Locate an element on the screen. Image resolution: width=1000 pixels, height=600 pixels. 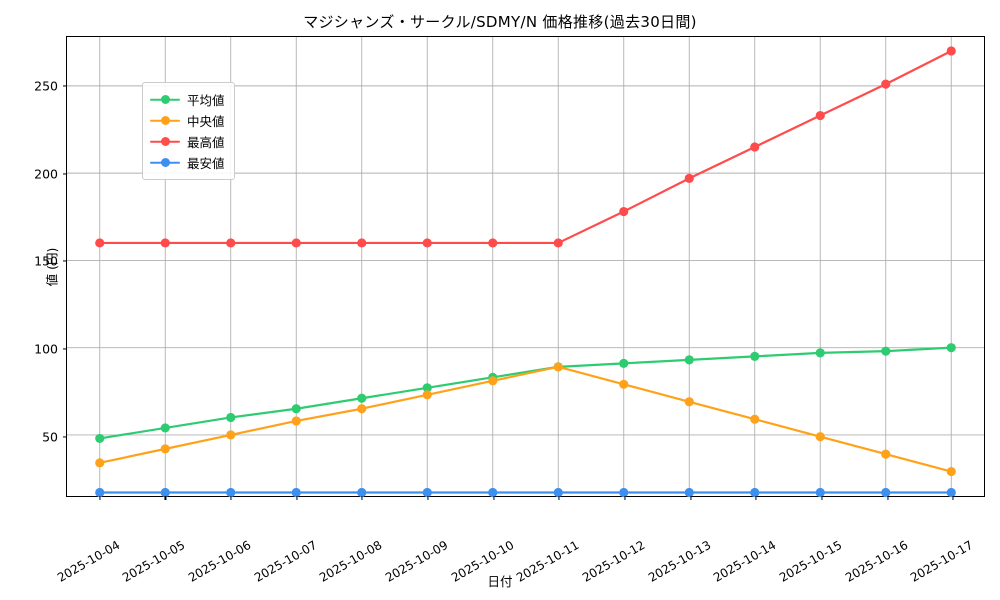
y-tick-label: 250 is located at coordinates (46, 86).